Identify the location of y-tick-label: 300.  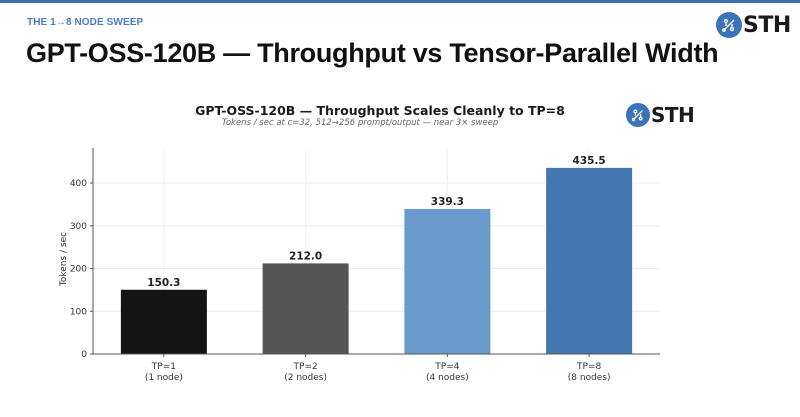
(78, 227).